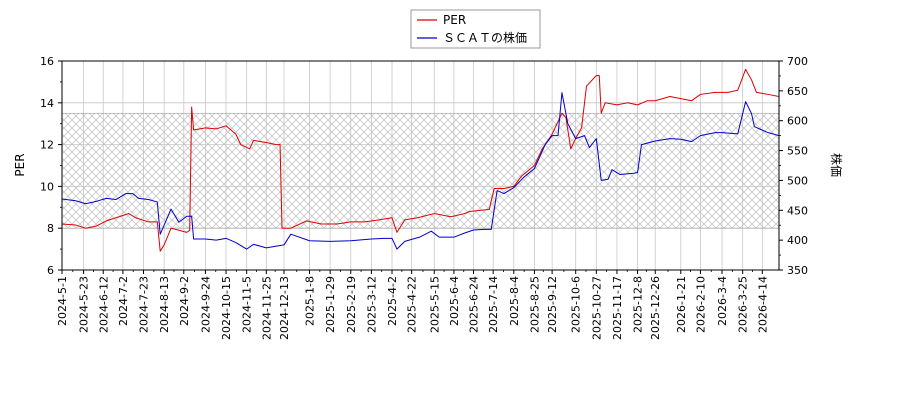 This screenshot has height=400, width=900. Describe the element at coordinates (392, 301) in the screenshot. I see `x-tick-label: 2025-4-2` at that location.